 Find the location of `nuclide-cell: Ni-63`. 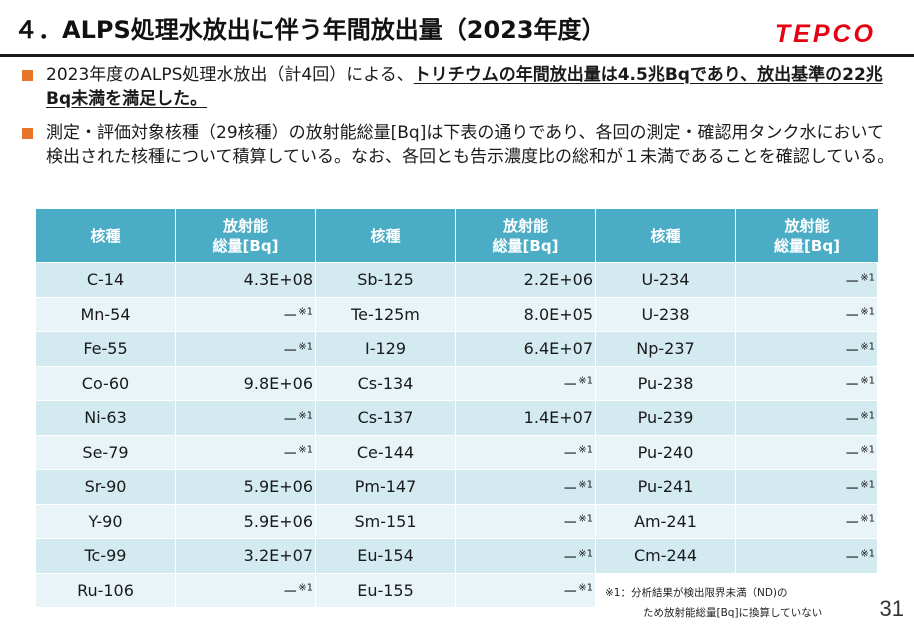

nuclide-cell: Ni-63 is located at coordinates (106, 417).